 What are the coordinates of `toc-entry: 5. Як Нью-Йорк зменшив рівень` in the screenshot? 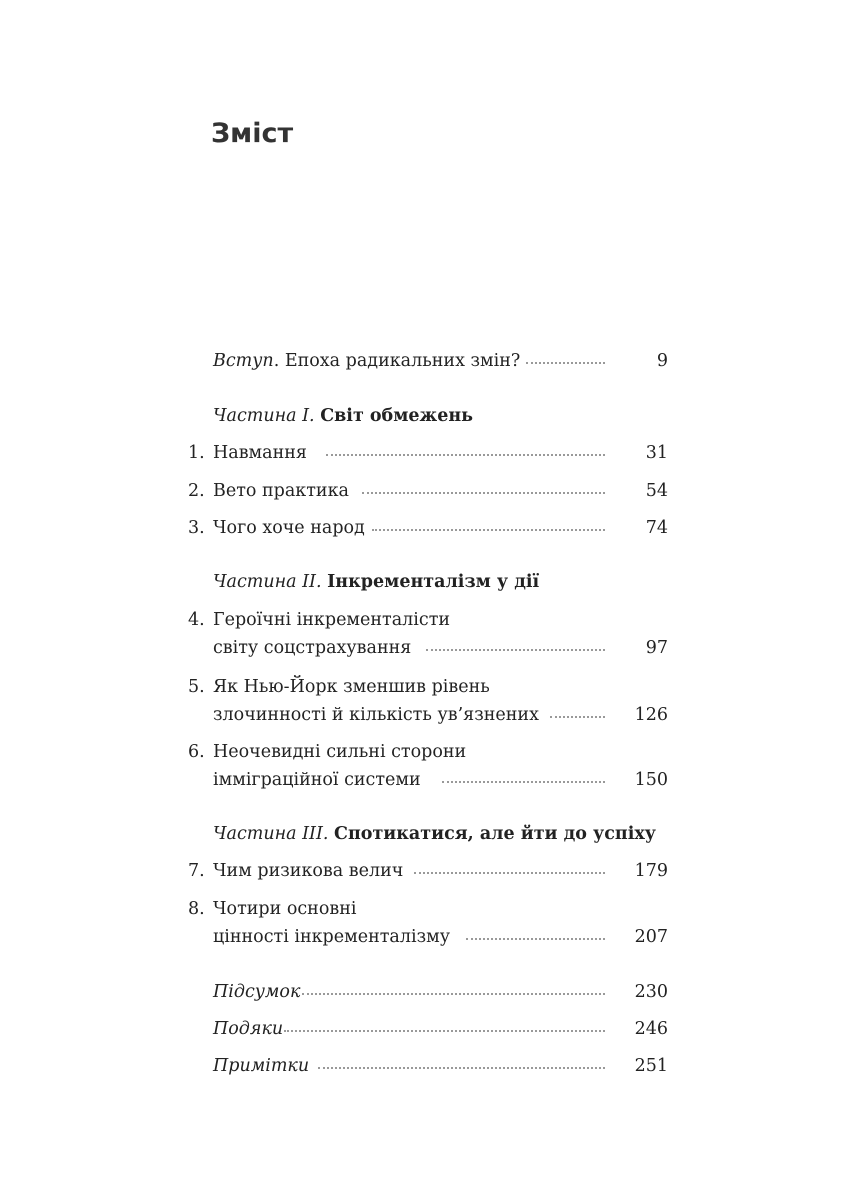 It's located at (424, 687).